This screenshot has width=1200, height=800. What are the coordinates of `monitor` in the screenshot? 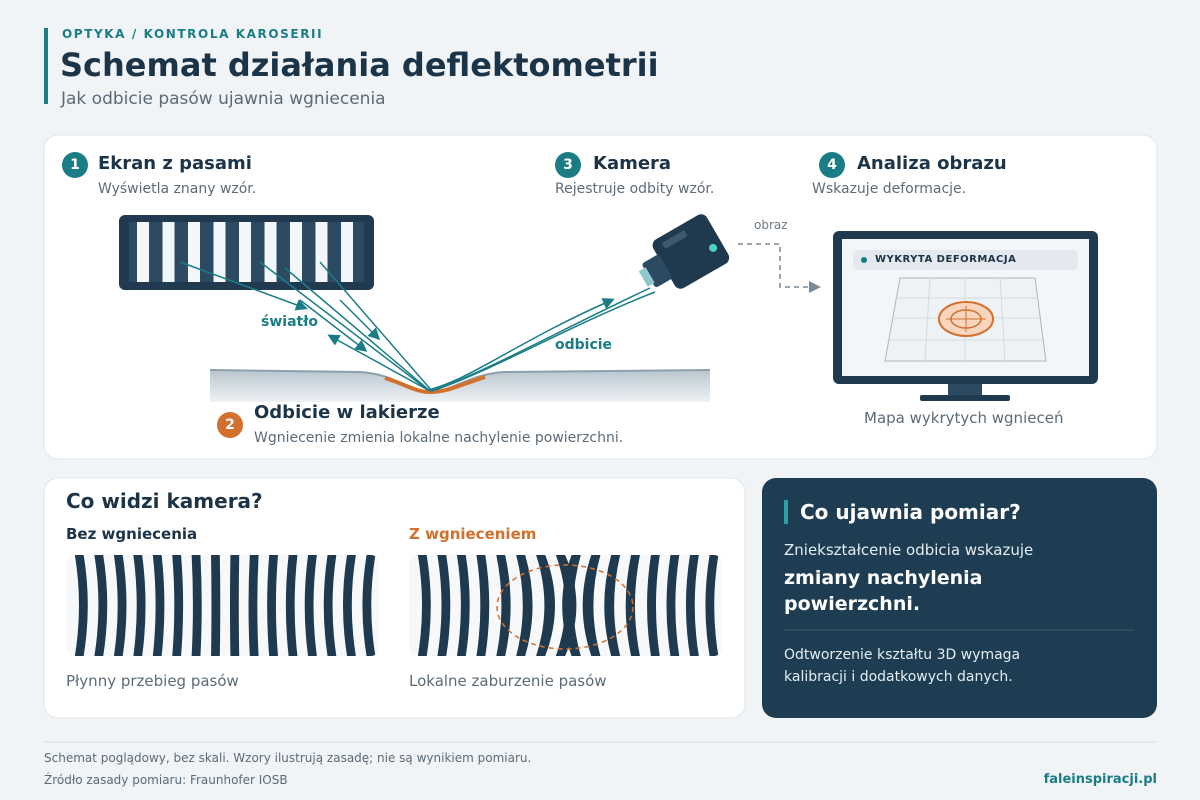 It's located at (965, 316).